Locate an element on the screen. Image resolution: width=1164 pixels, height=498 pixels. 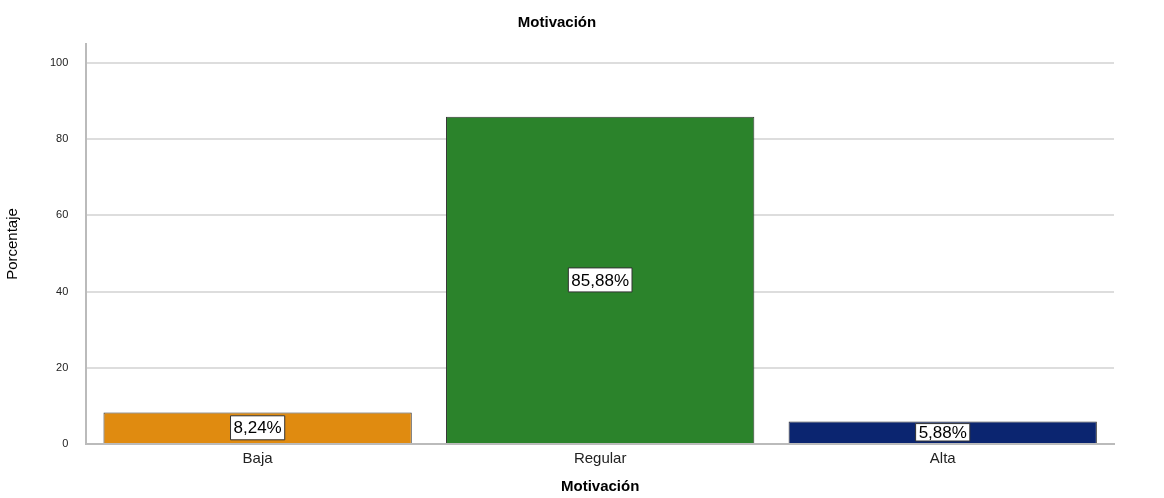
y-tick-label: 40 is located at coordinates (62, 290).